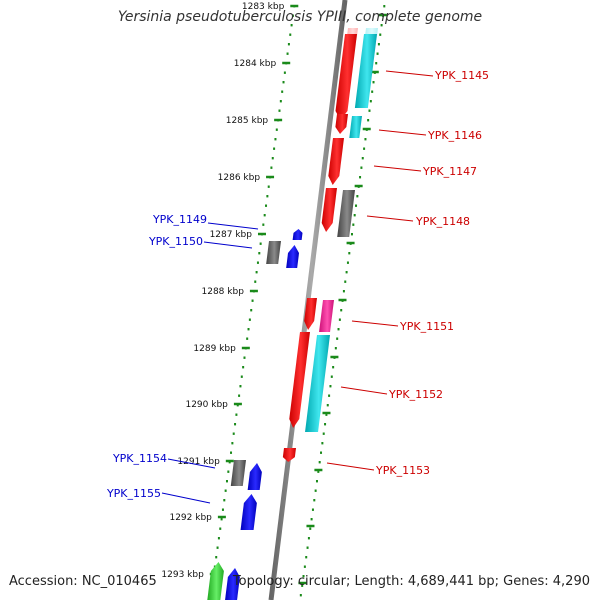 The width and height of the screenshot is (600, 600). I want to click on accession-label: Accession: NC_010465, so click(83, 581).